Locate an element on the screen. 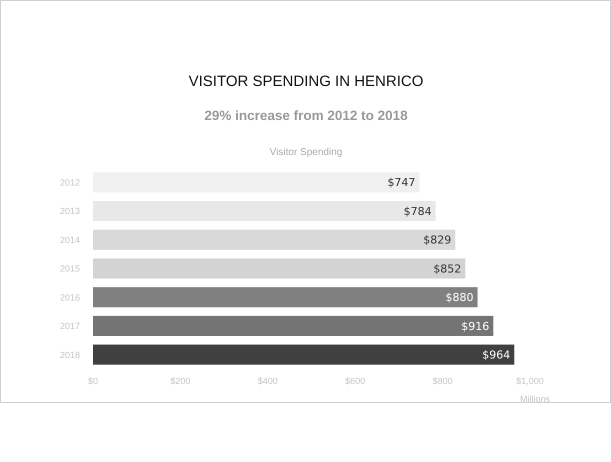 The width and height of the screenshot is (611, 462). y-tick-label: 2012 is located at coordinates (70, 183).